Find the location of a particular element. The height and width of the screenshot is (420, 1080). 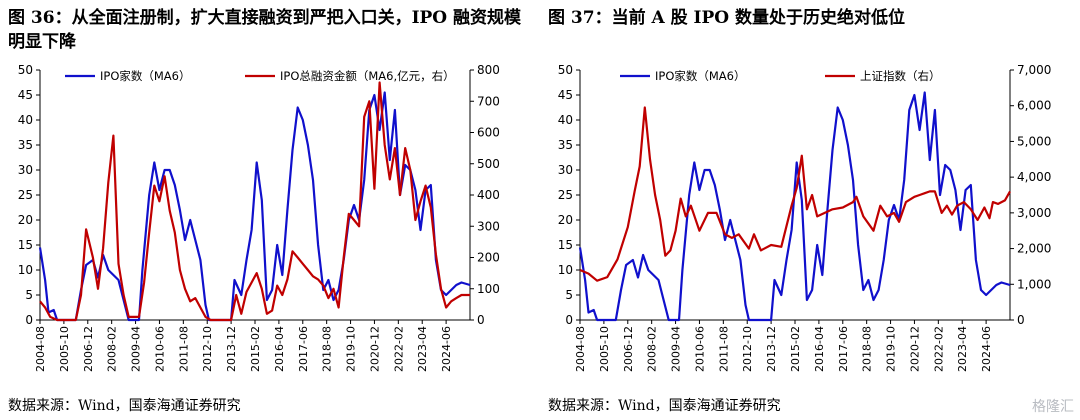

right-tick-label: 3,000 is located at coordinates (1034, 213).